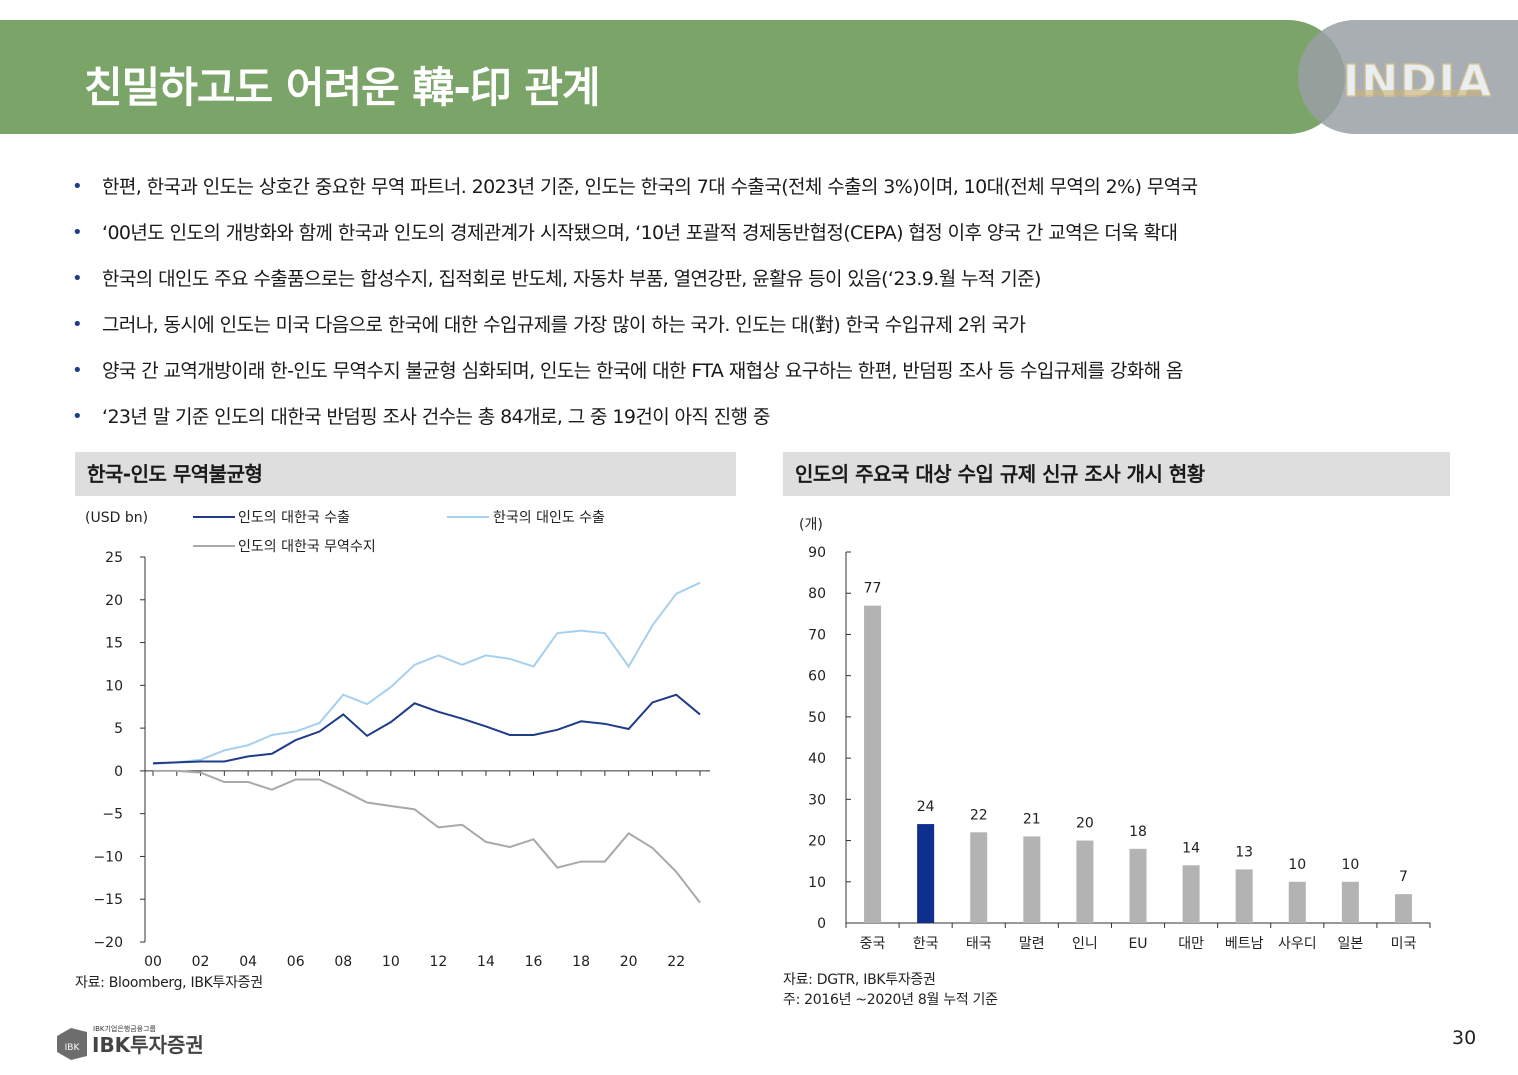 The width and height of the screenshot is (1518, 1075). I want to click on india-badge-background, so click(1408, 77).